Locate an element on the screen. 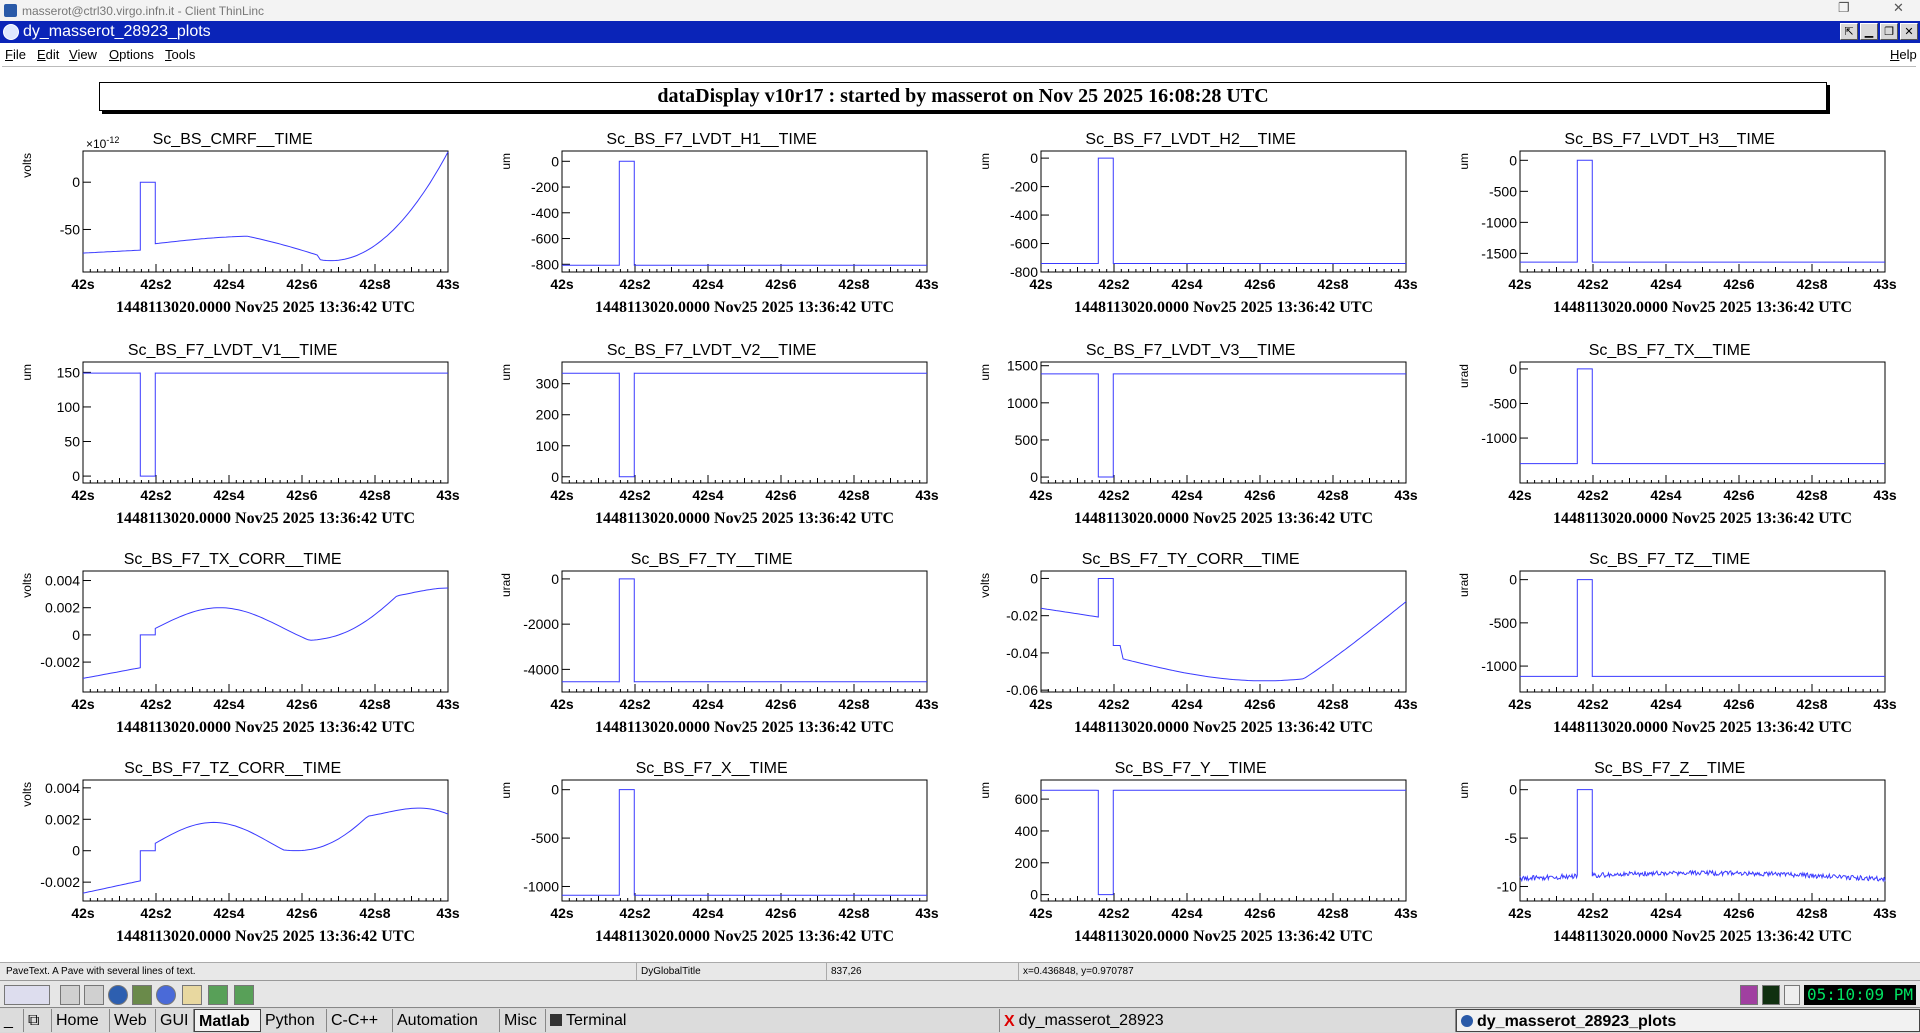 This screenshot has width=1920, height=1033. desktop-logo-icon is located at coordinates (27, 995).